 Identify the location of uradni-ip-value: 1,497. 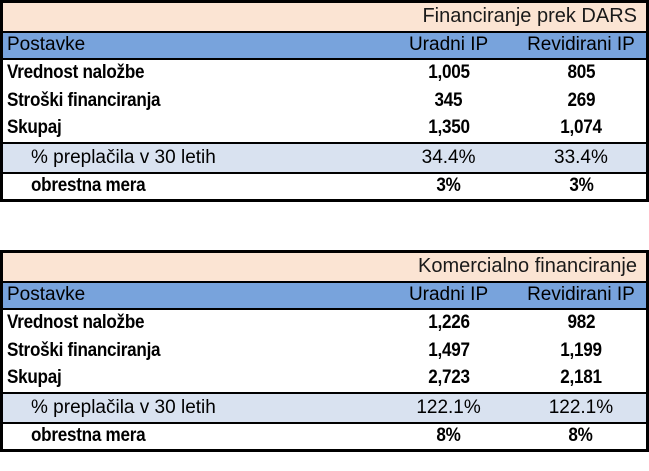
(448, 350).